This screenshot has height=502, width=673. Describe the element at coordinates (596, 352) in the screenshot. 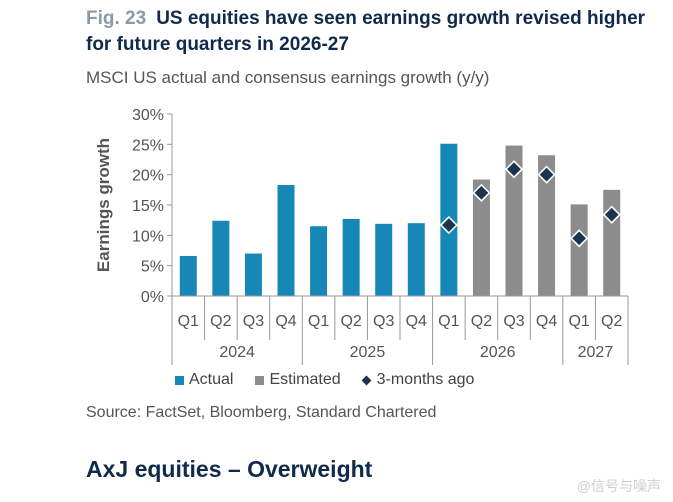

I see `x-year-label: 2027` at that location.